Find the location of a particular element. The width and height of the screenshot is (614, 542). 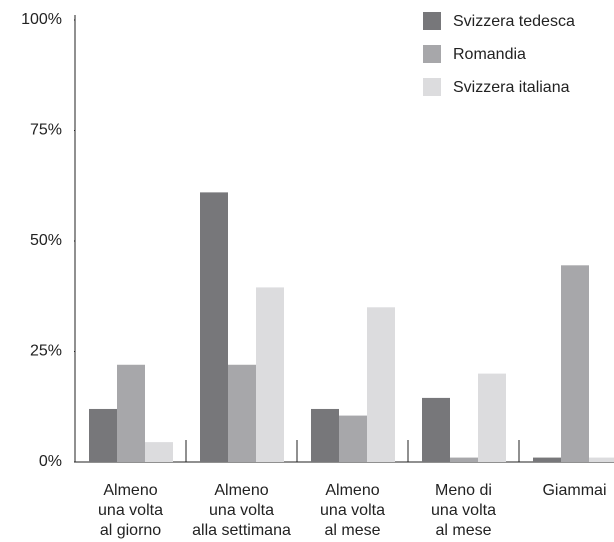

y-tick-label: 0% is located at coordinates (50, 461).